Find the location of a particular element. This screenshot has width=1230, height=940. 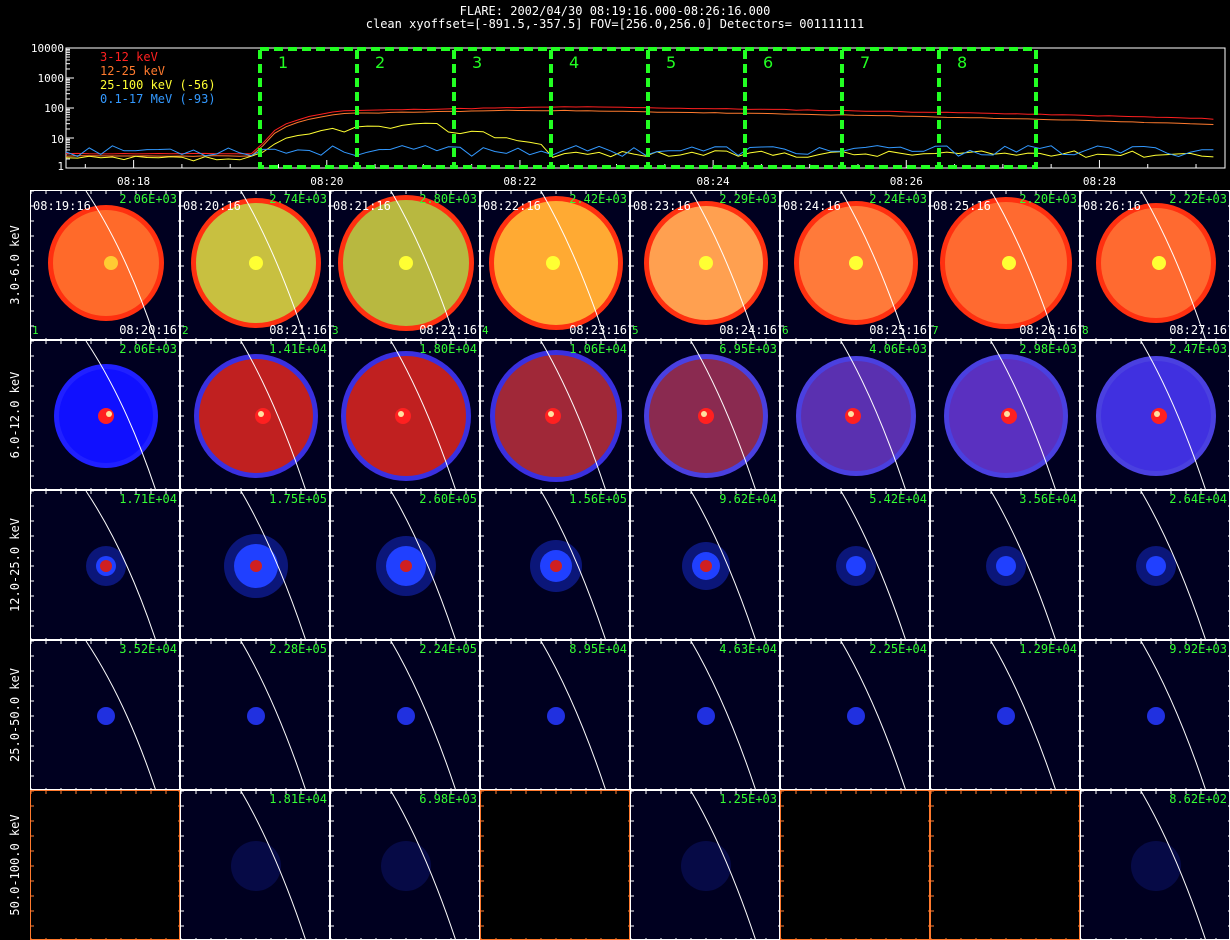

legend-entry-12-25kev: 12-25 keV is located at coordinates (133, 71).